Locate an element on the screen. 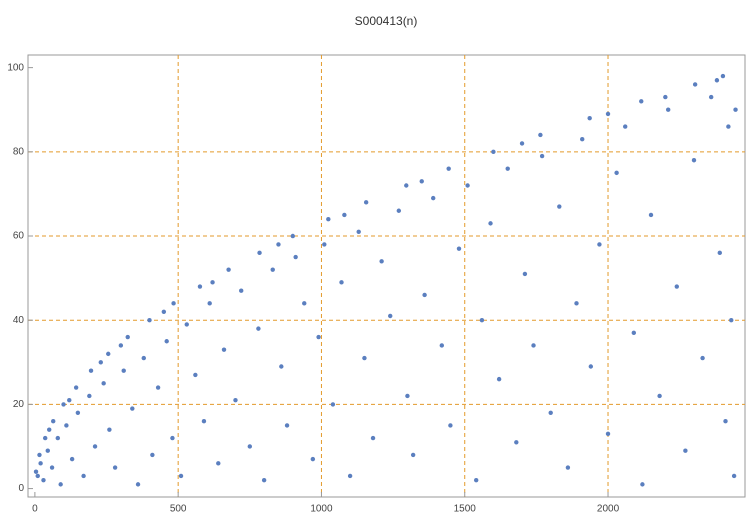 This screenshot has height=517, width=750. x-tick-label: 1500 is located at coordinates (465, 509).